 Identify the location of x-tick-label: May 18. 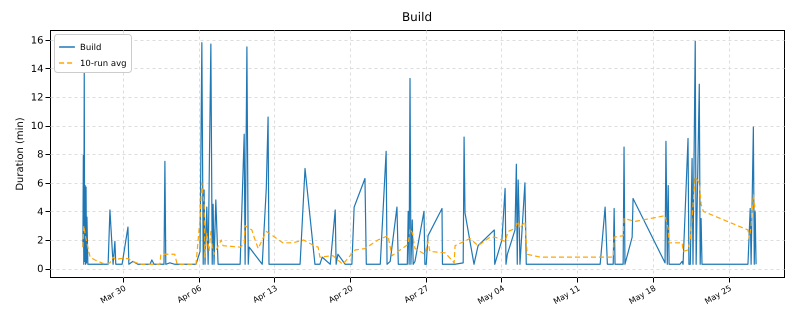
(643, 295).